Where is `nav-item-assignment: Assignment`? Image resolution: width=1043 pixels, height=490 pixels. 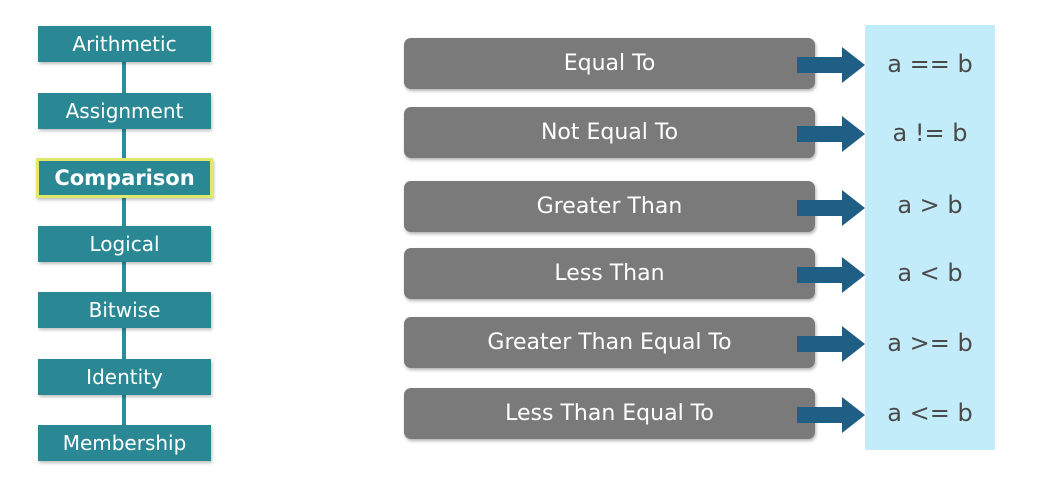
nav-item-assignment: Assignment is located at coordinates (124, 111).